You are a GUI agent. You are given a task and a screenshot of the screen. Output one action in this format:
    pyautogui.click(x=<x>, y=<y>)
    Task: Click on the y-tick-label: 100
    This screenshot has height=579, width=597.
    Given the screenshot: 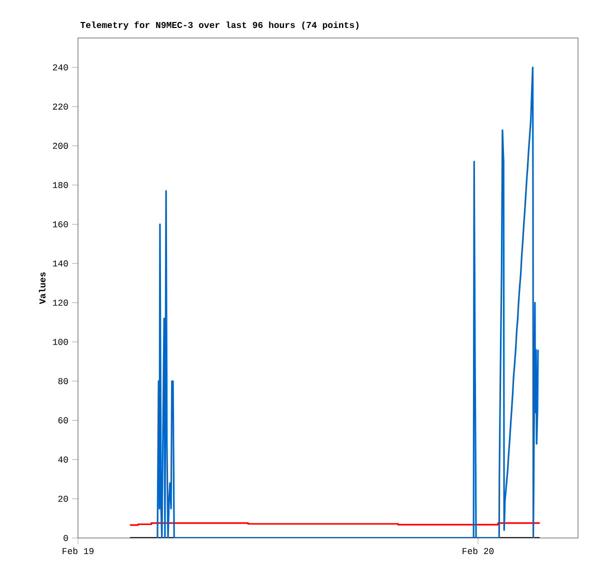 What is the action you would take?
    pyautogui.click(x=60, y=341)
    